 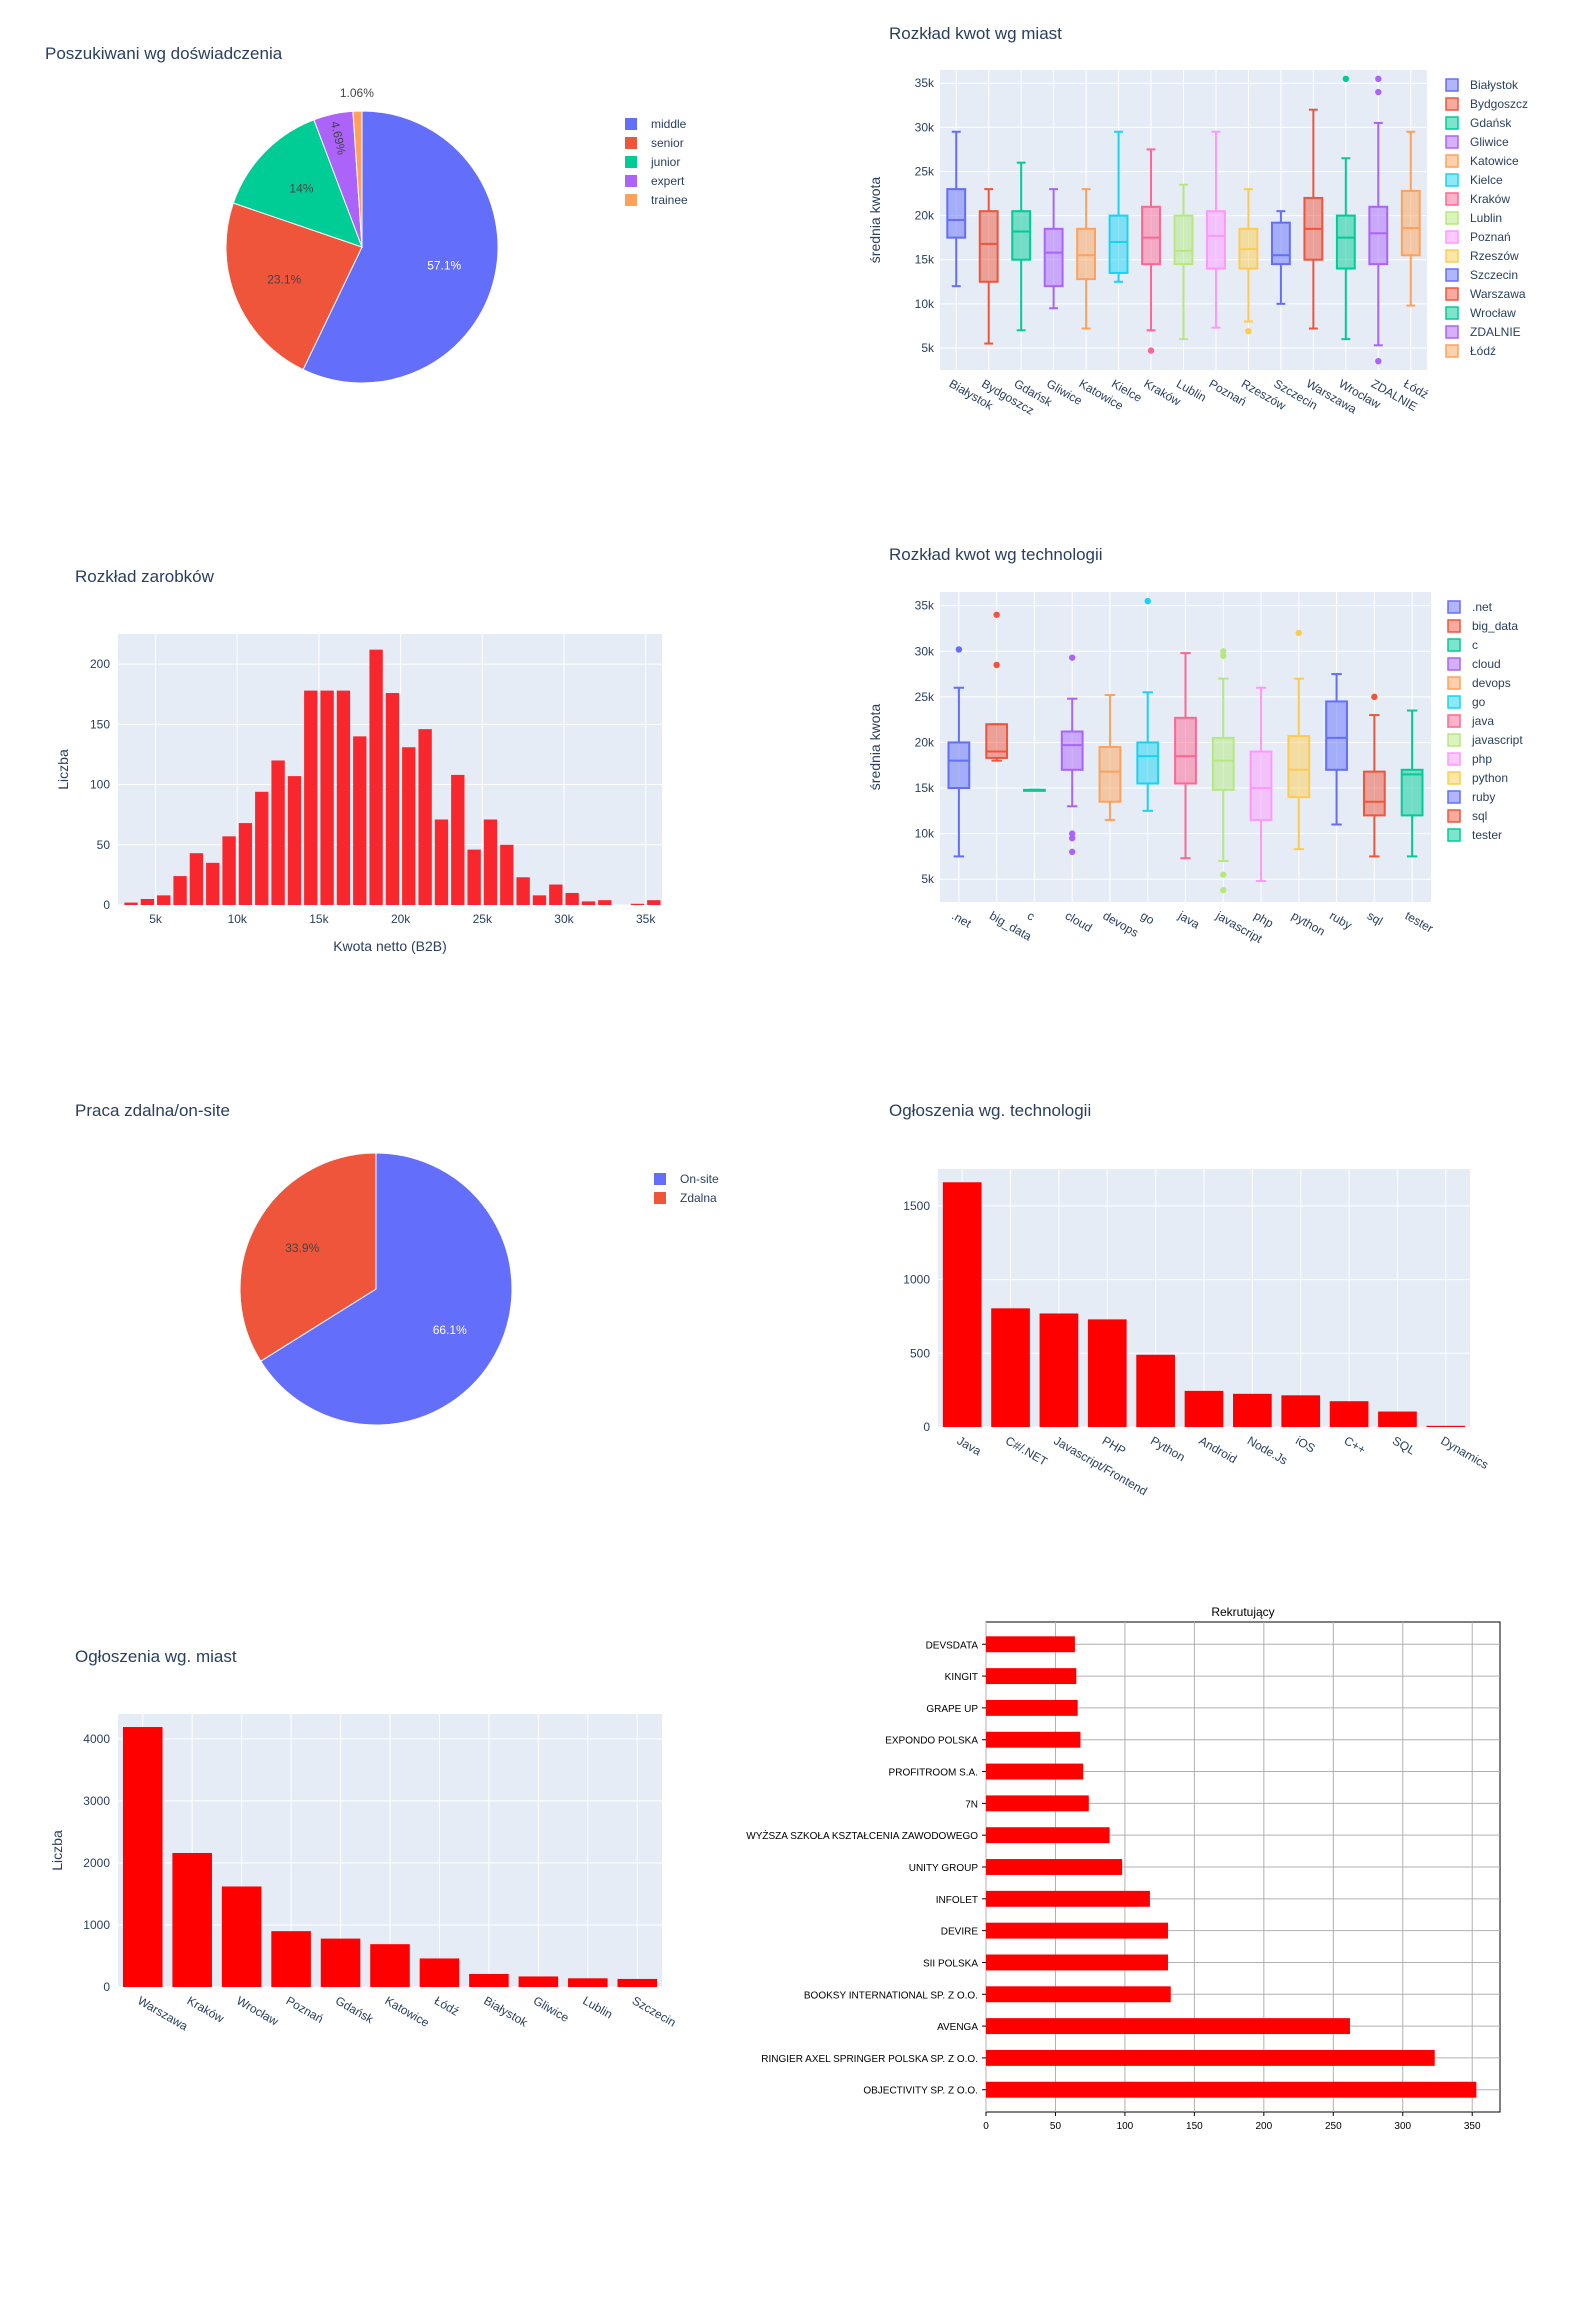 What do you see at coordinates (1035, 1771) in the screenshot?
I see `bar-profitroom-s-a` at bounding box center [1035, 1771].